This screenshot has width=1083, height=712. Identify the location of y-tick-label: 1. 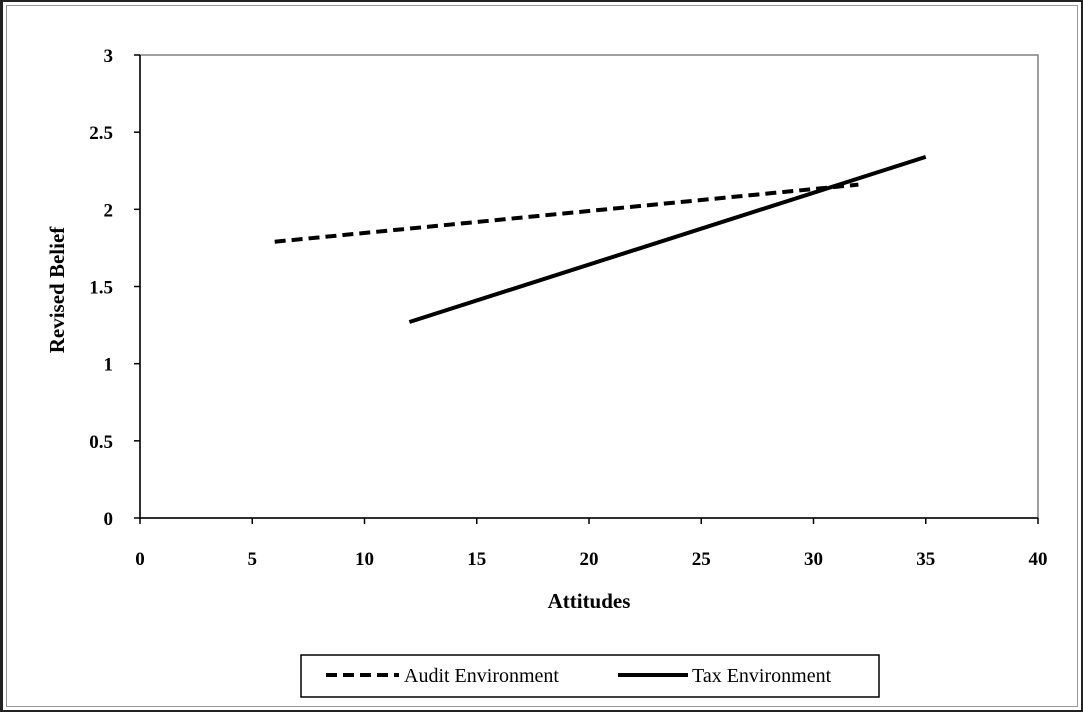
(109, 365).